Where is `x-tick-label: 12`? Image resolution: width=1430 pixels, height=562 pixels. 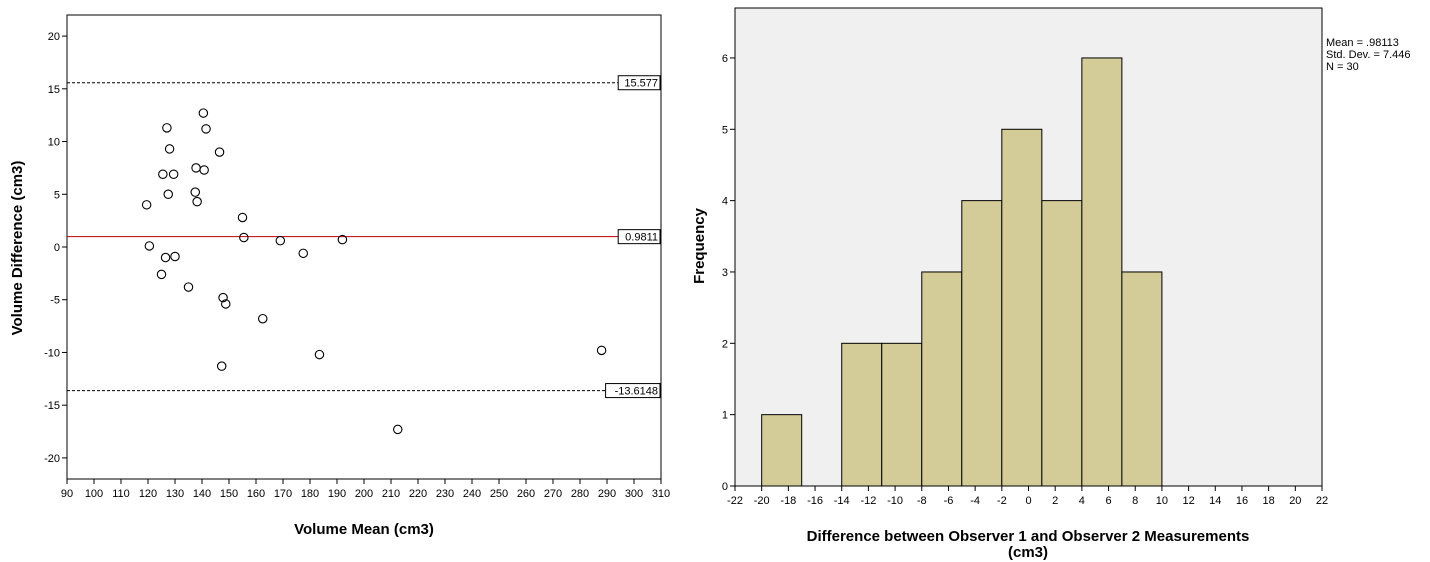
x-tick-label: 12 is located at coordinates (1188, 501).